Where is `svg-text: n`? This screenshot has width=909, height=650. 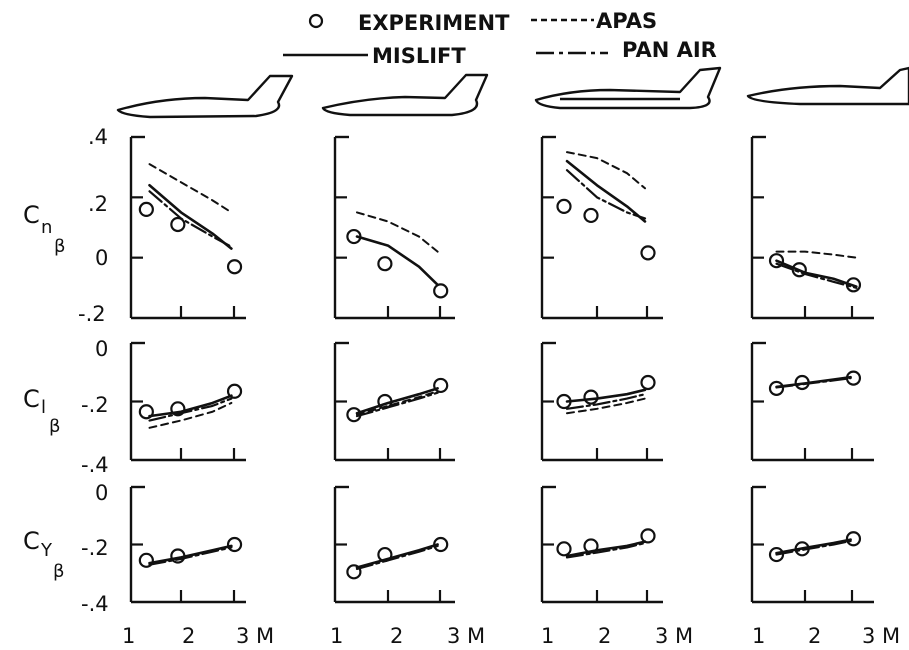 svg-text: n is located at coordinates (46, 227).